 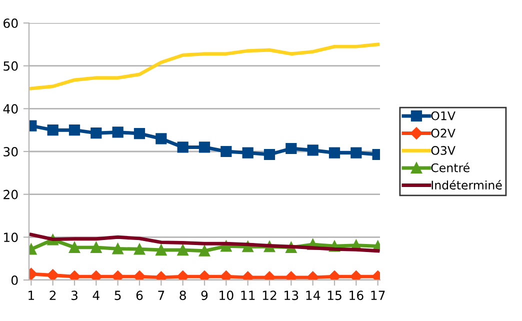 What do you see at coordinates (204, 295) in the screenshot?
I see `x-tick-label: 9` at bounding box center [204, 295].